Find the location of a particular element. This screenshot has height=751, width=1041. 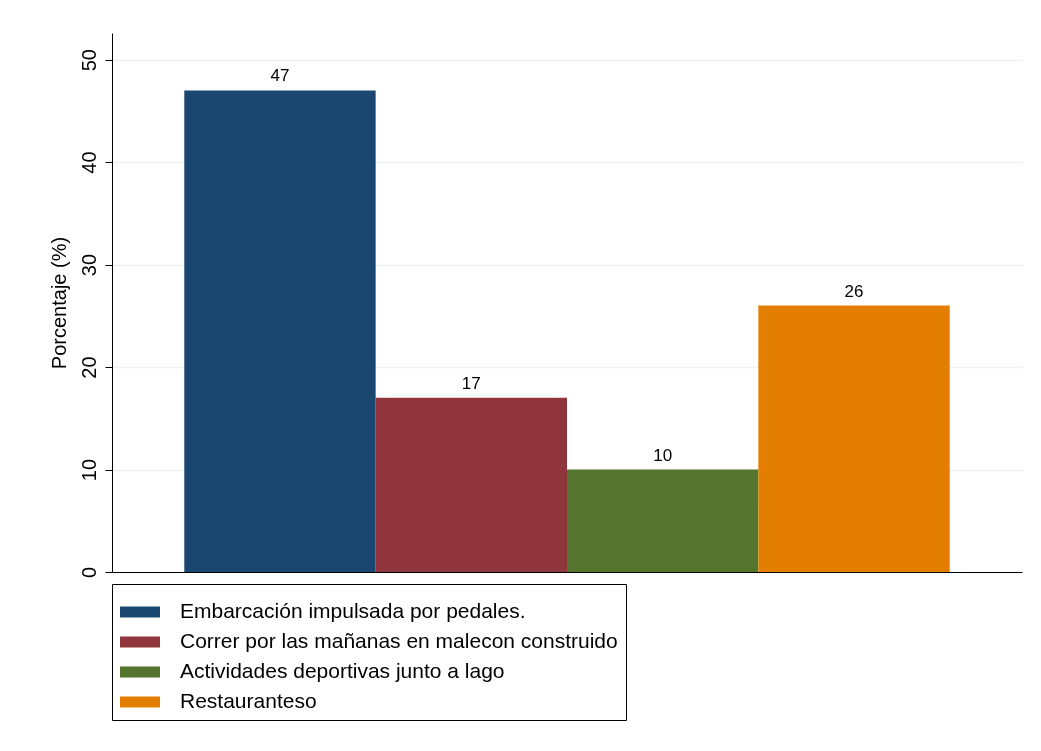

legend-label: Correr por las mañanas en malecon construido is located at coordinates (399, 640).